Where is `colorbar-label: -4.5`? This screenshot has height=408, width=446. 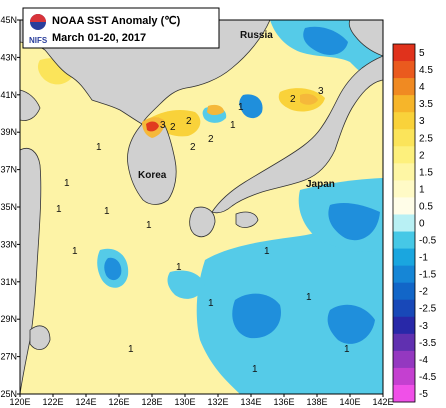
colorbar-label: -4.5 is located at coordinates (428, 377).